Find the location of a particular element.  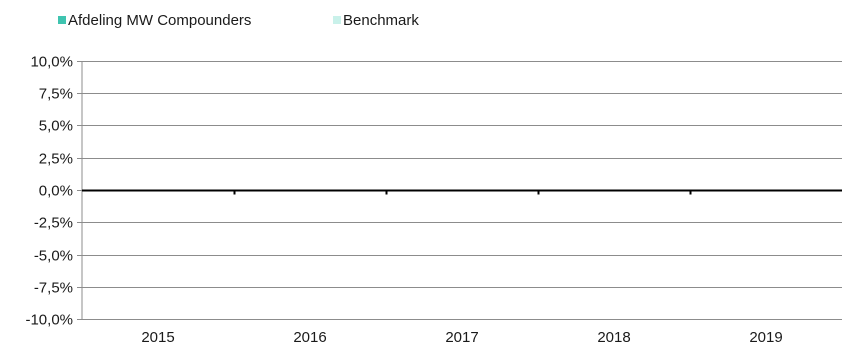

x-axis: 2015 2016 2017 2018 2019 is located at coordinates (461, 337).